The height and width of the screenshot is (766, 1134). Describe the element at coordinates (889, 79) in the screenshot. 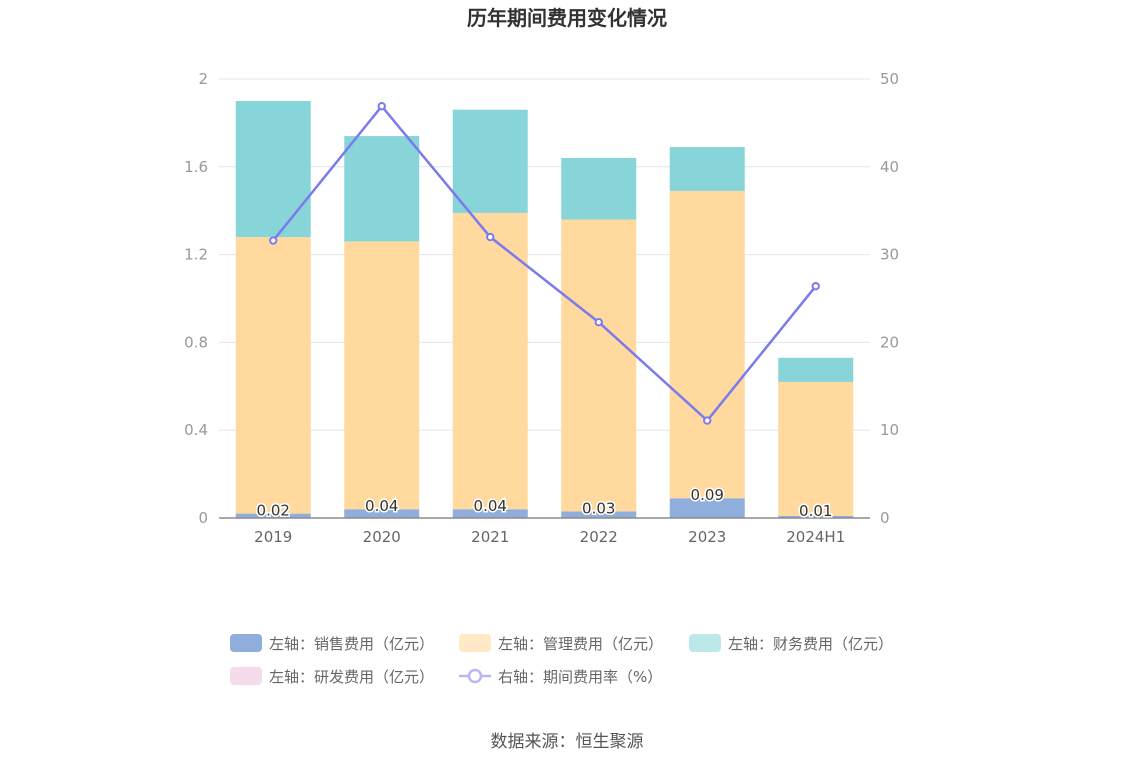

I see `right-tick-label: 50` at that location.